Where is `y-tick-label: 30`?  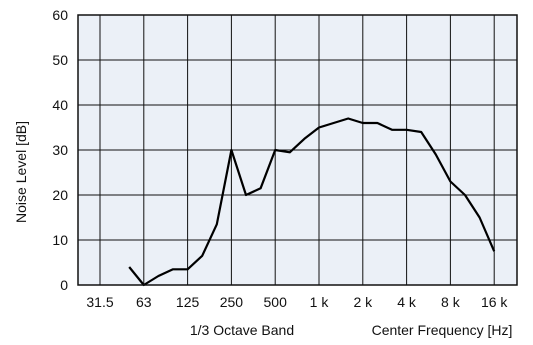
y-tick-label: 30 is located at coordinates (60, 150).